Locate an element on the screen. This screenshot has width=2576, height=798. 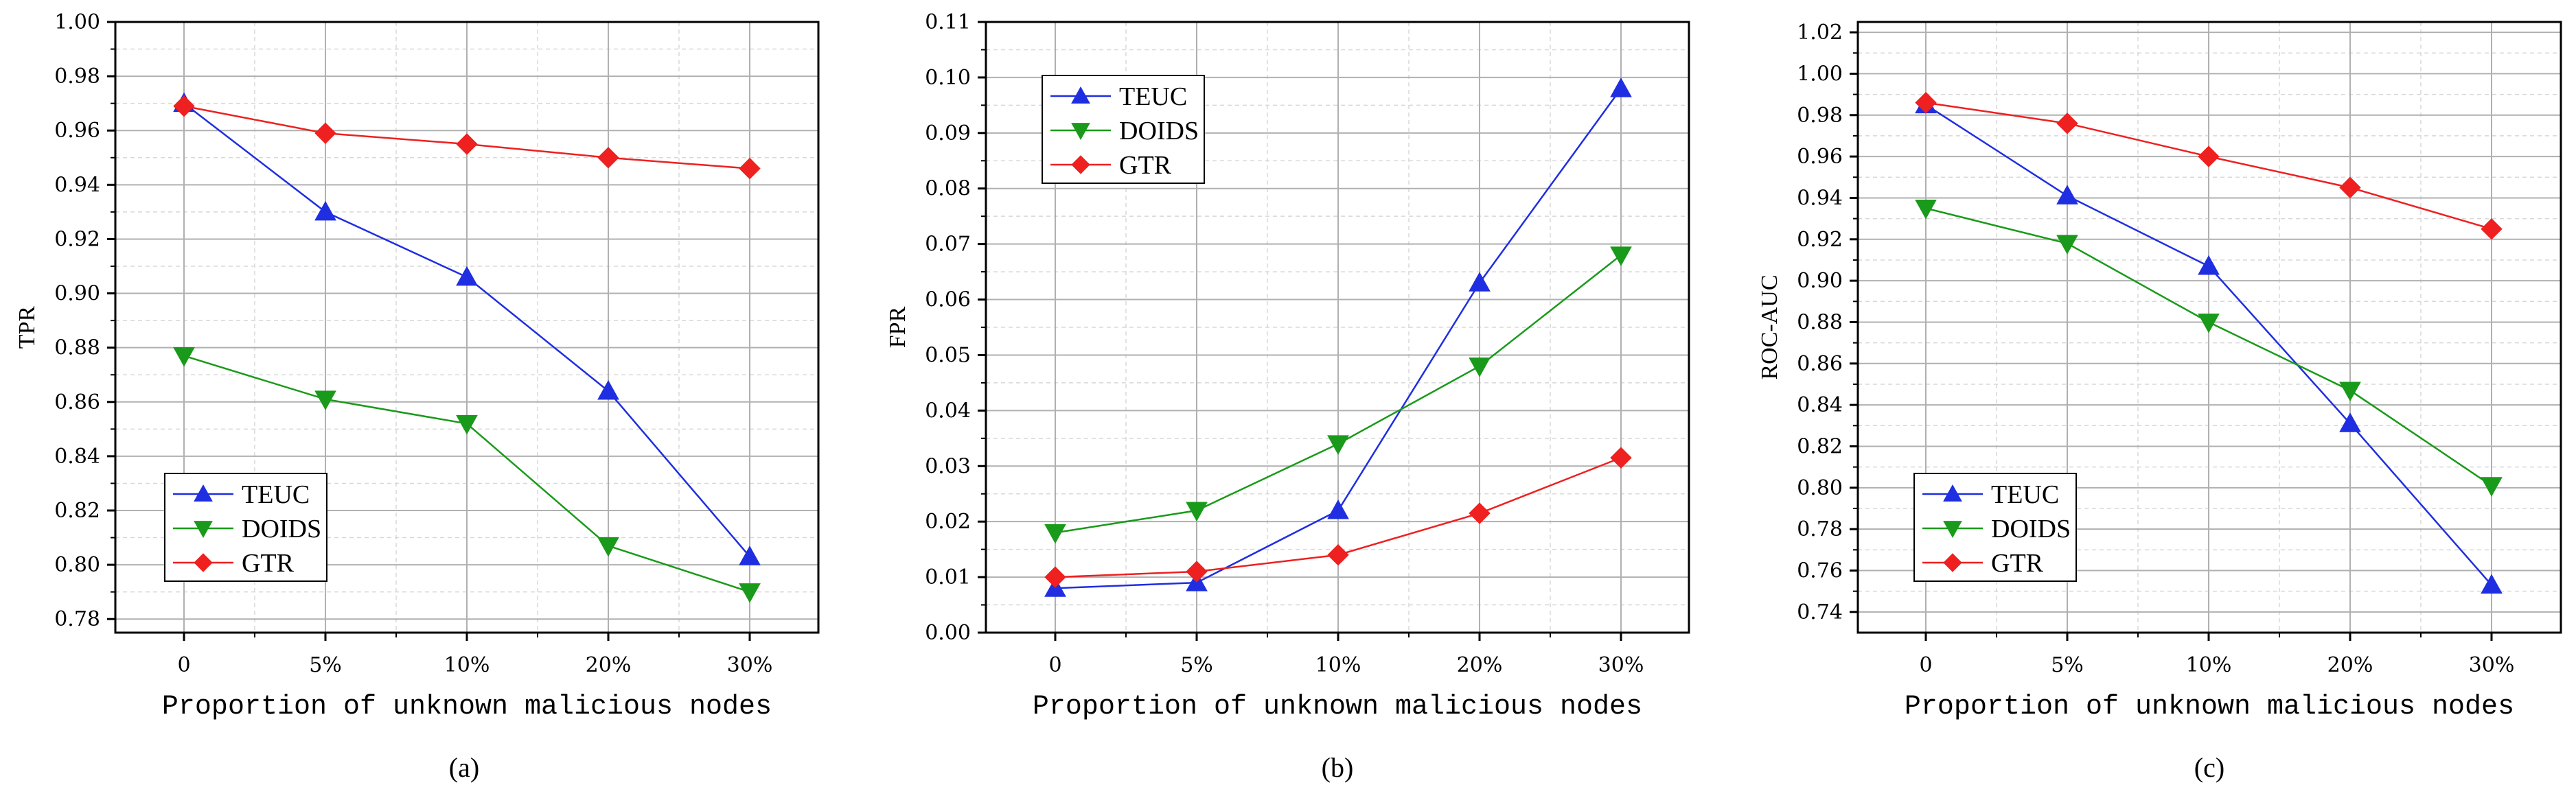
panel-caption: (b) is located at coordinates (1338, 767).